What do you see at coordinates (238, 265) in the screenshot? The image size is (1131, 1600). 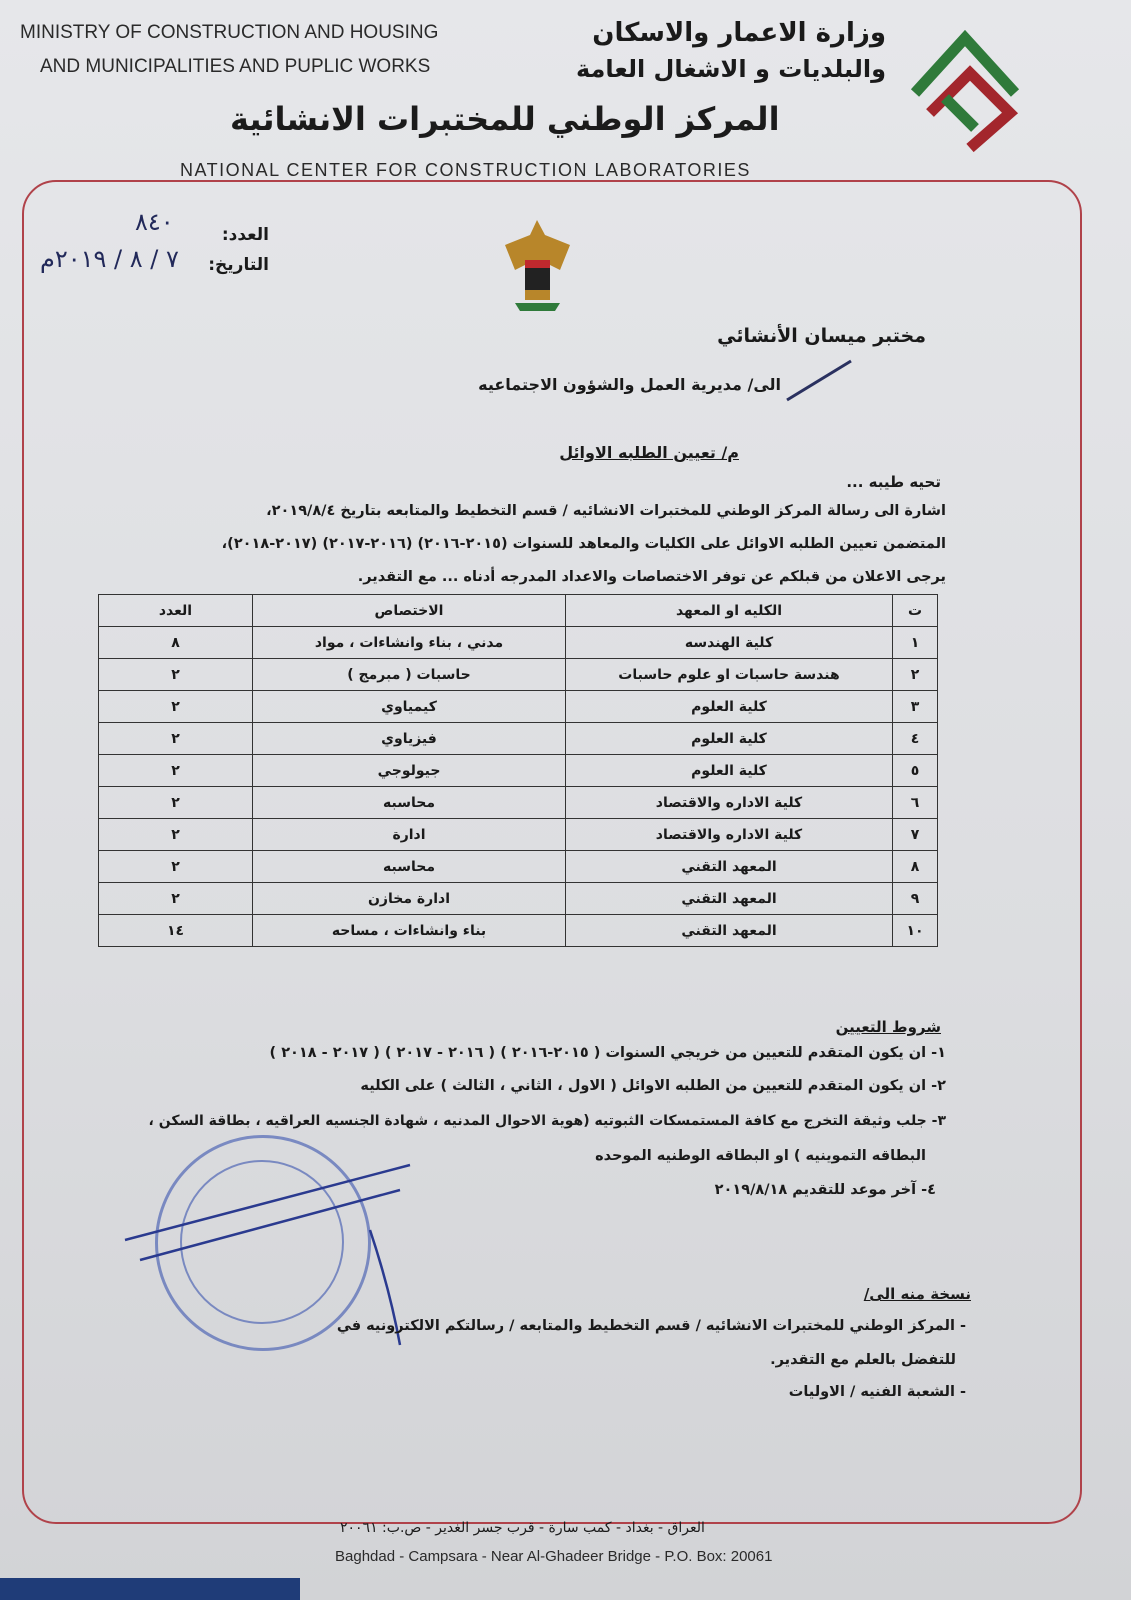 I see `date-label: التاريخ:` at bounding box center [238, 265].